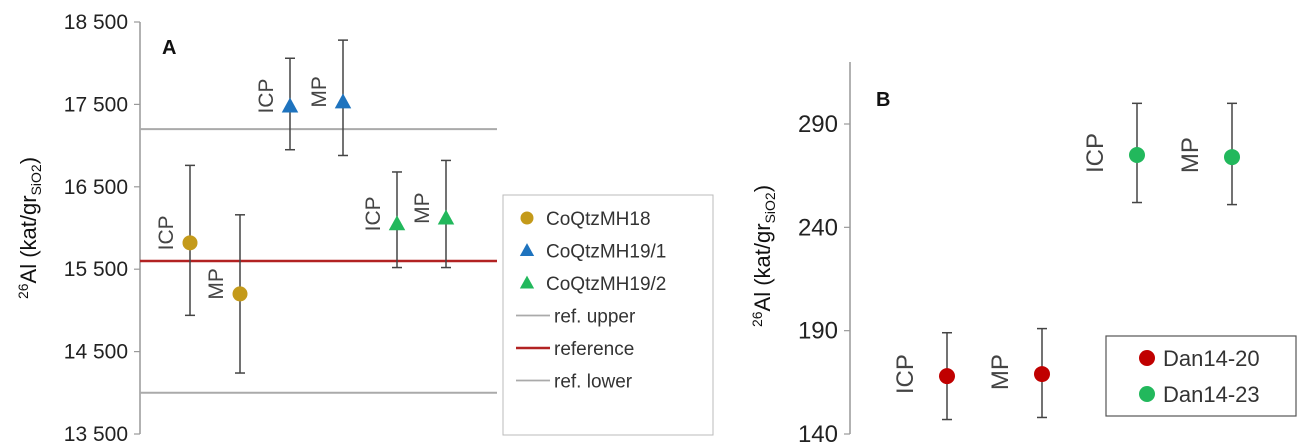 The image size is (1309, 446). What do you see at coordinates (96, 434) in the screenshot?
I see `y-tick-label-a: 13 500` at bounding box center [96, 434].